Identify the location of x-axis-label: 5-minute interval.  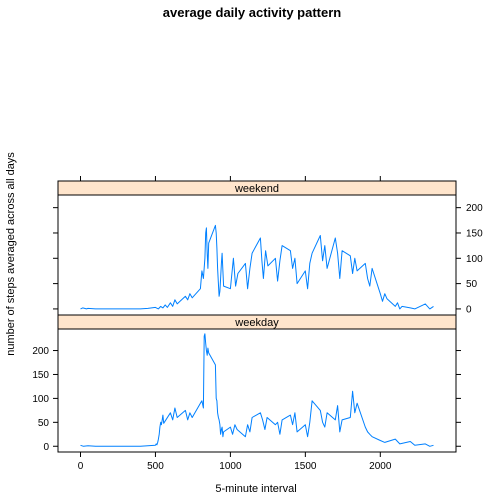
(255, 489).